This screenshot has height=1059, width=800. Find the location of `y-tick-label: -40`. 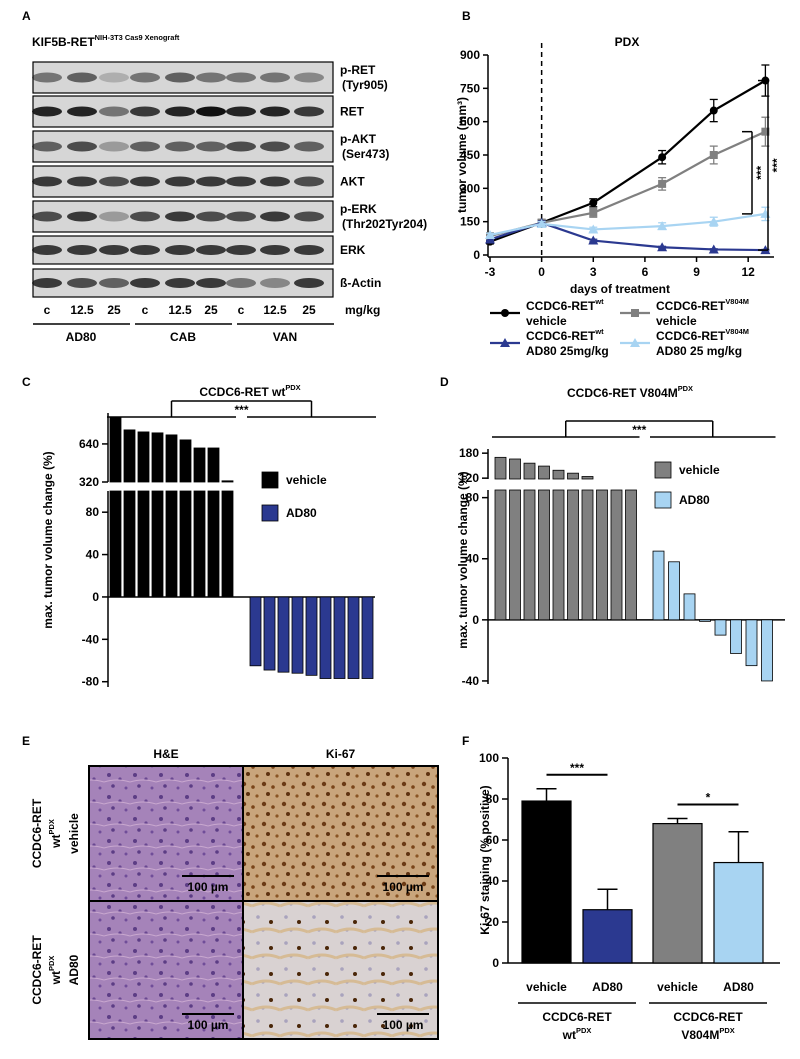

y-tick-label: -40 is located at coordinates (91, 639).